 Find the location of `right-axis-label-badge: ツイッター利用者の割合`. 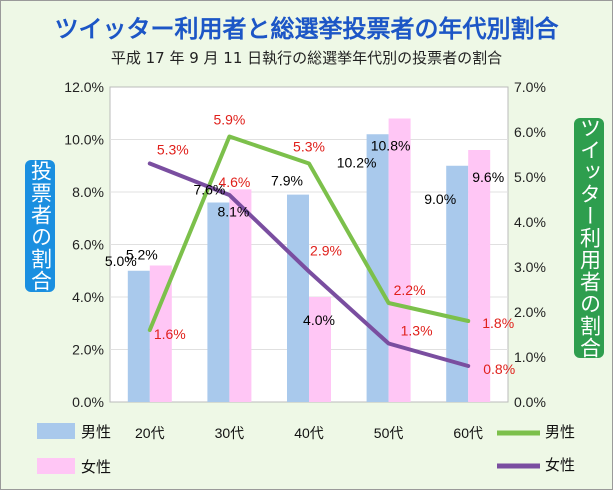

right-axis-label-badge: ツイッター利用者の割合 is located at coordinates (589, 238).